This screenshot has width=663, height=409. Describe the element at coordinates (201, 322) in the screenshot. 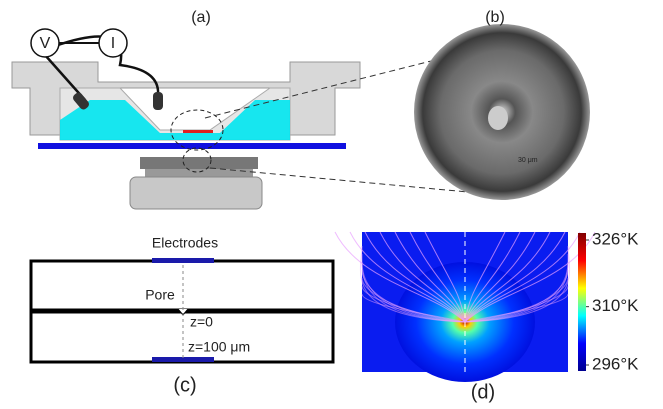

I see `label: z=0` at that location.